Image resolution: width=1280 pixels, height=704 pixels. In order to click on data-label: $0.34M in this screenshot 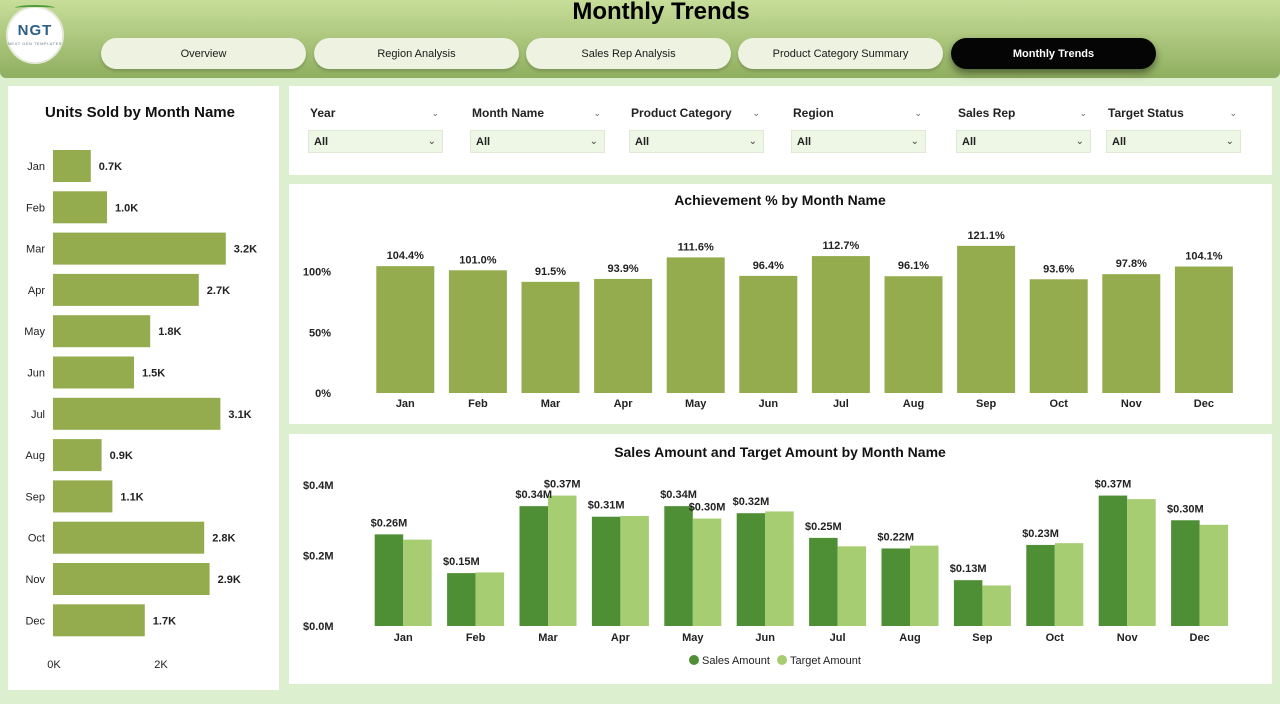, I will do `click(678, 495)`.